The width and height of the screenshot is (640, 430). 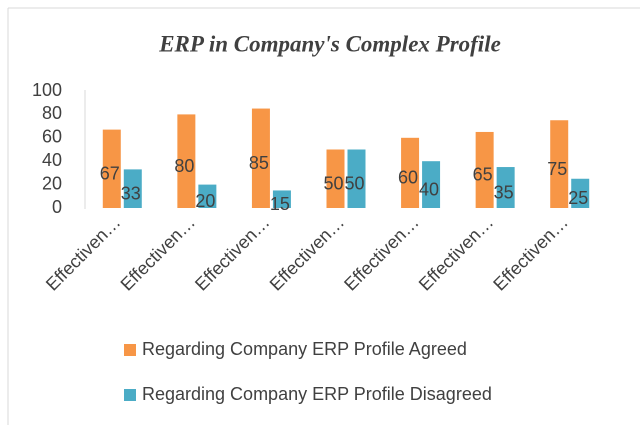 I want to click on data-label: 85, so click(x=259, y=163).